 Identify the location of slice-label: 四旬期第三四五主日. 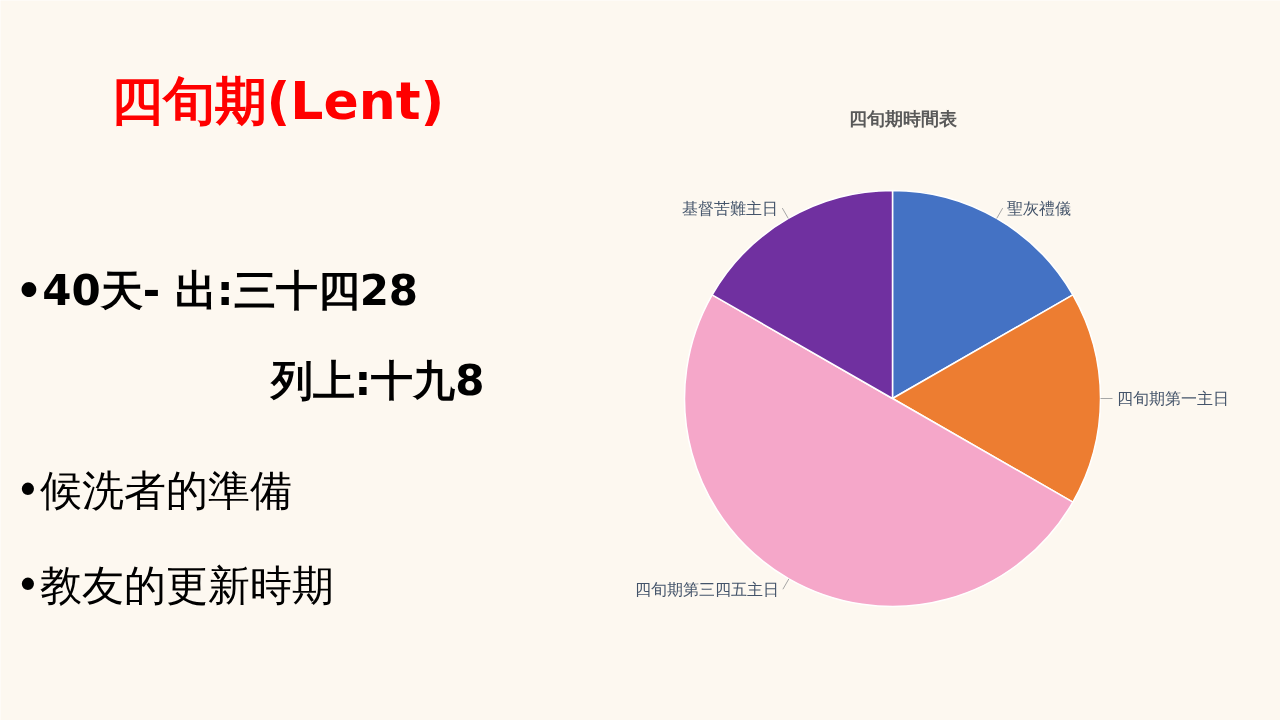
(706, 589).